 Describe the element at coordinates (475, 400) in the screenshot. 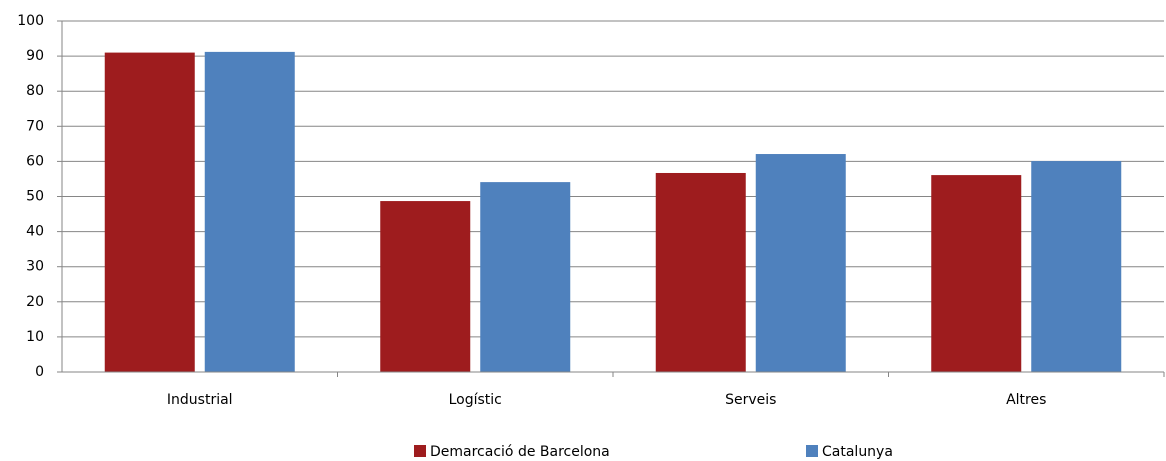

I see `x-tick-label: Logístic` at that location.